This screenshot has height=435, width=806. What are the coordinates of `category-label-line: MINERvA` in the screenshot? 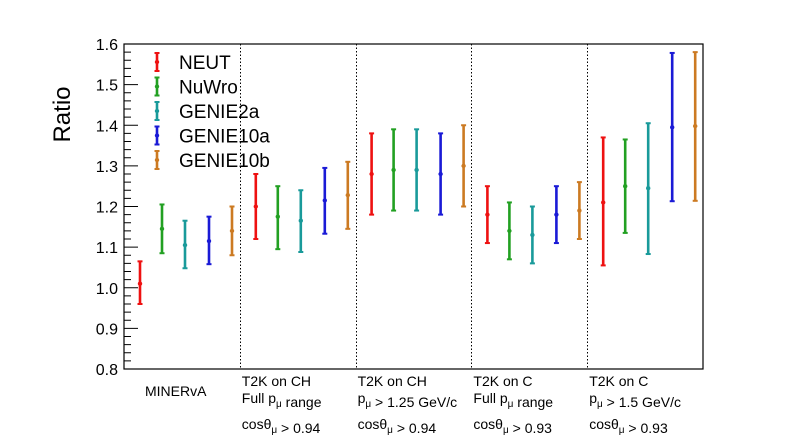 It's located at (176, 391).